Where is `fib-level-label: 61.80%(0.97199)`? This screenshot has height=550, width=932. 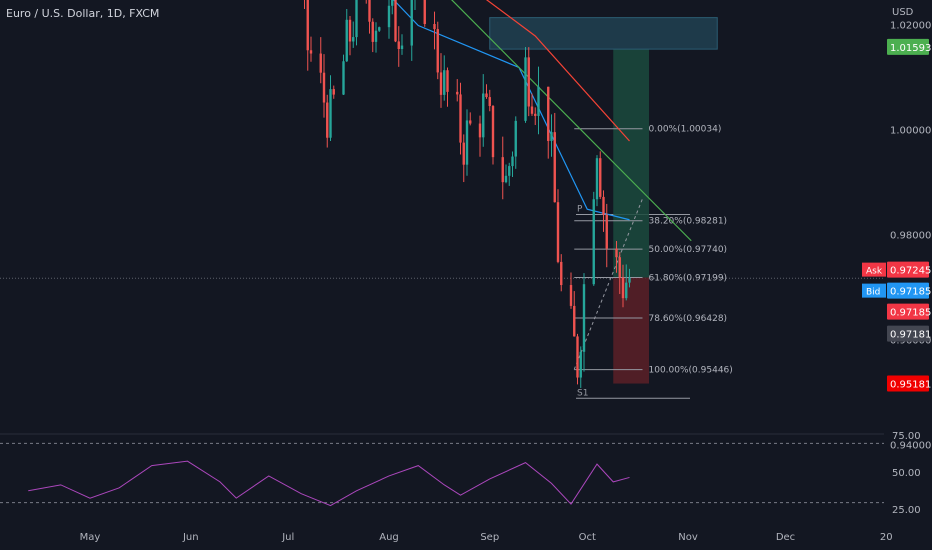
fib-level-label: 61.80%(0.97199) is located at coordinates (688, 279).